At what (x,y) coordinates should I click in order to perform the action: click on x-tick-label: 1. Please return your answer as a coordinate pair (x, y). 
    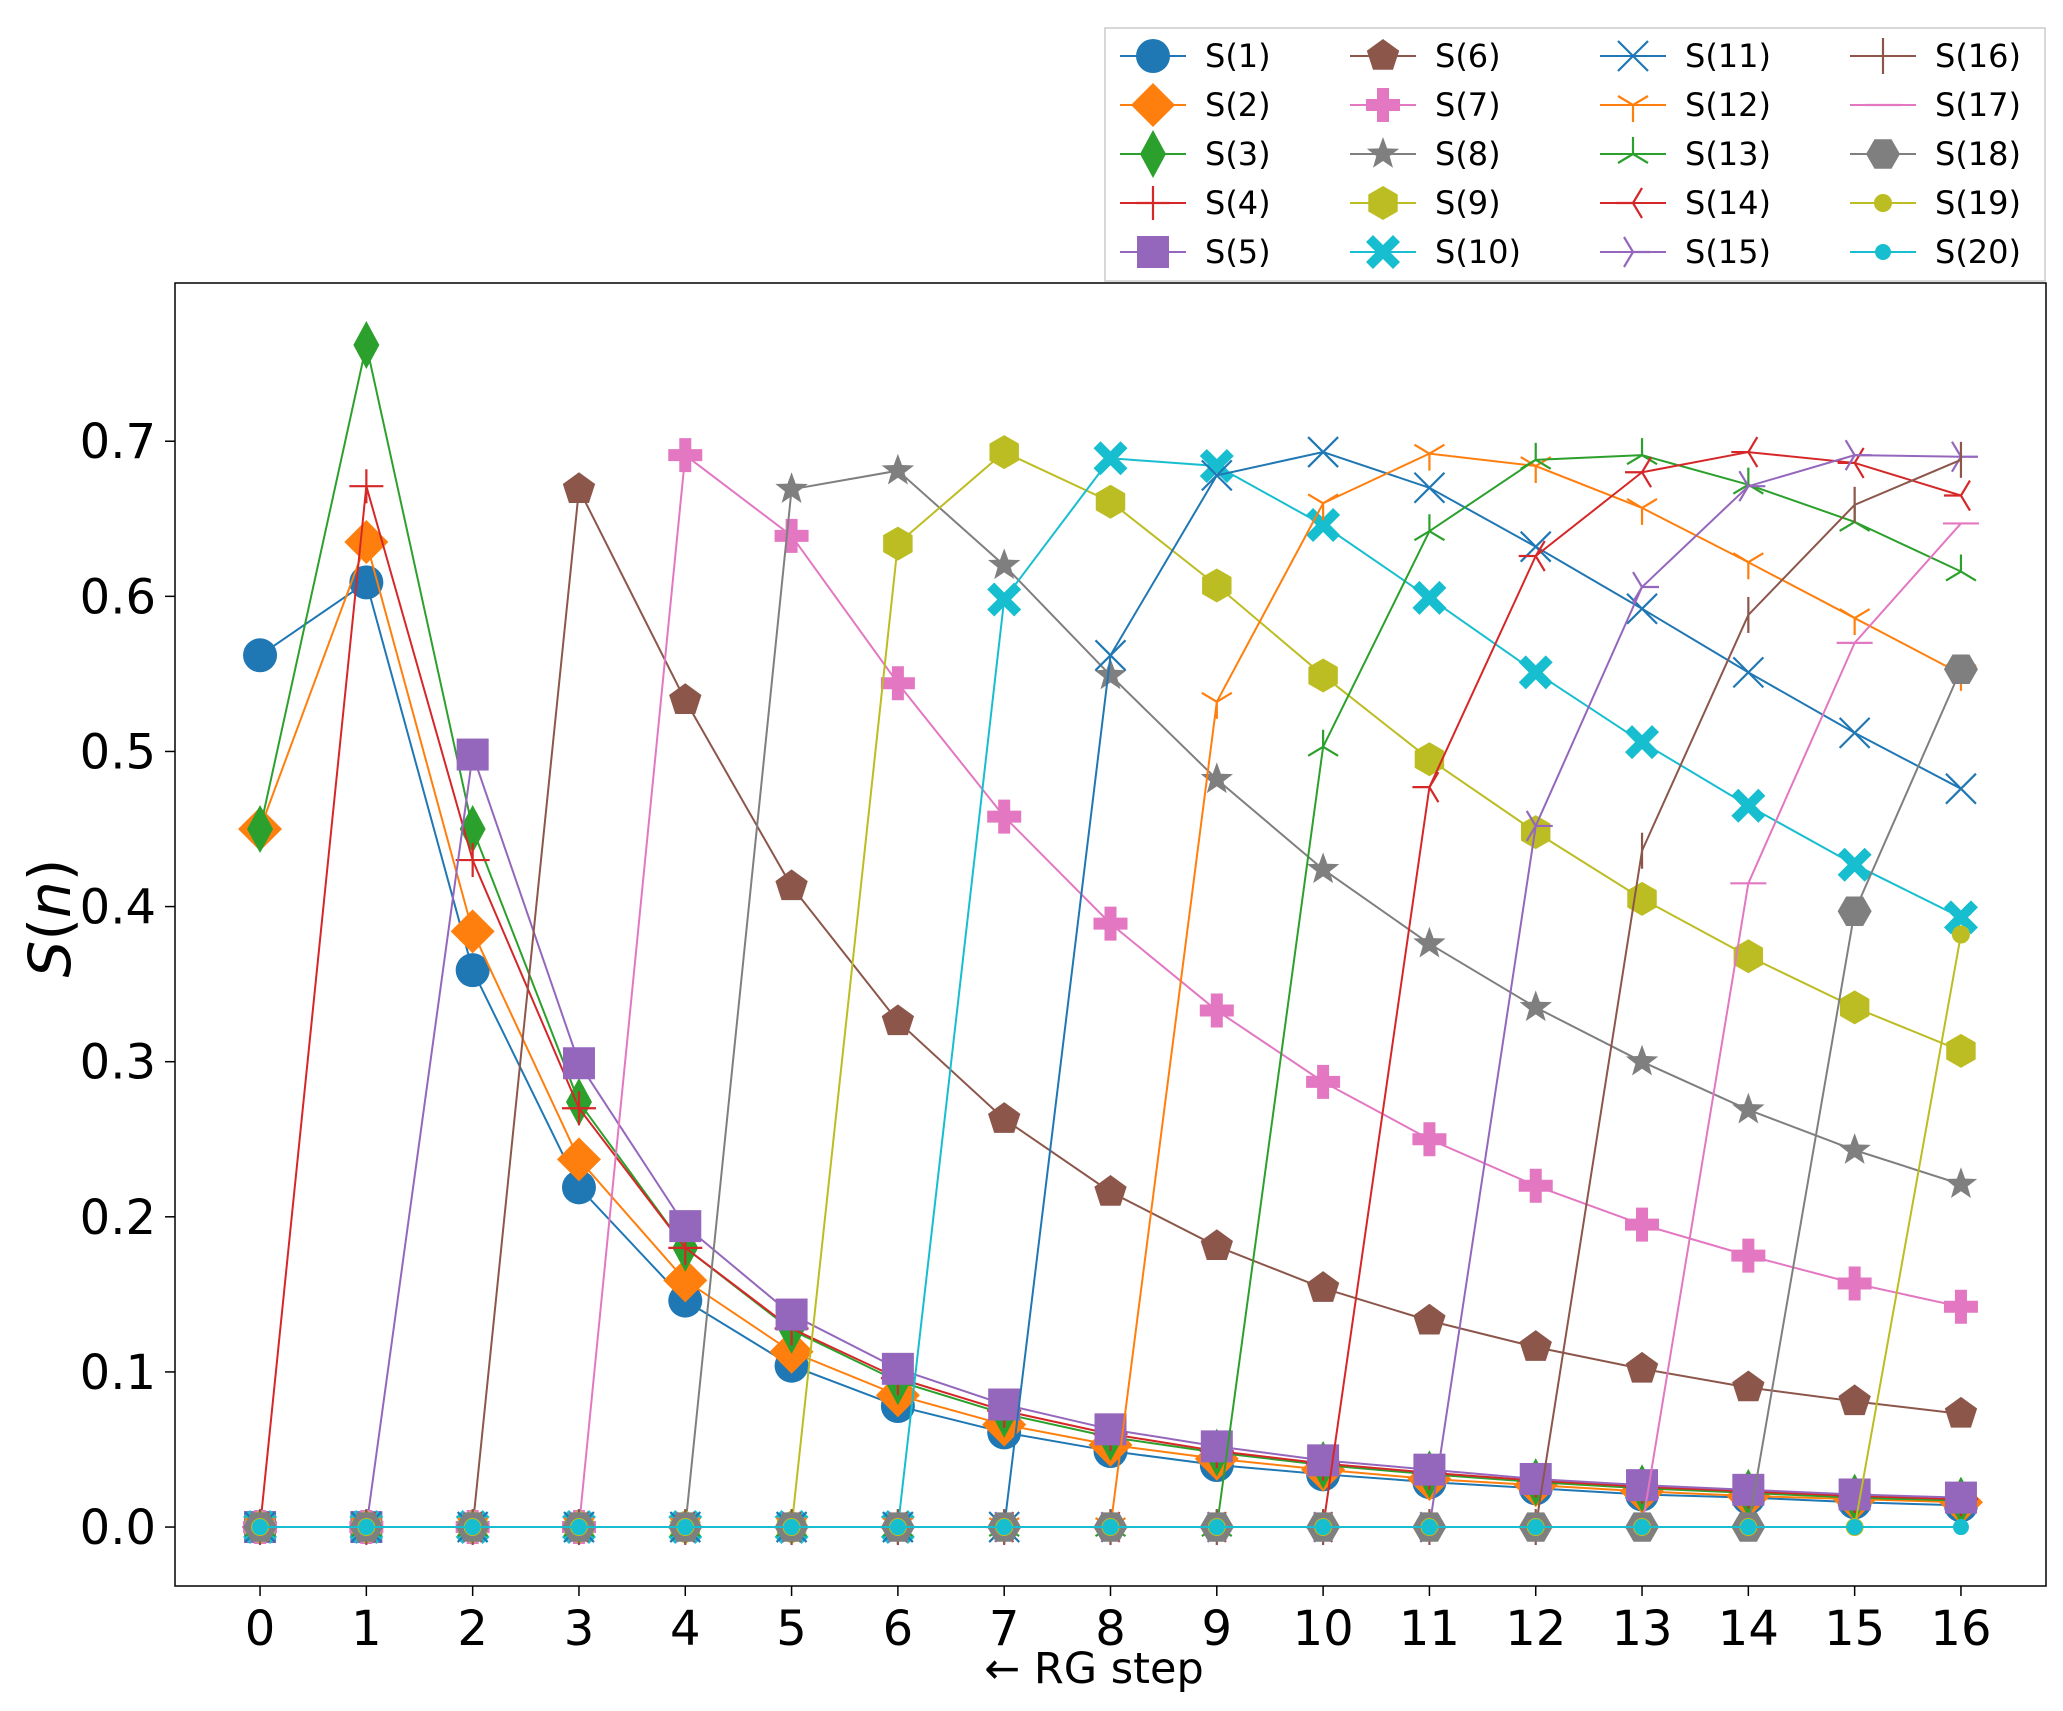
    Looking at the image, I should click on (366, 1629).